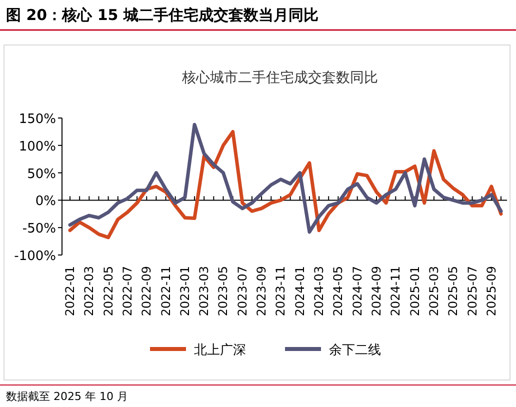 The height and width of the screenshot is (407, 516). I want to click on x-tick-label: 2023-07, so click(242, 291).